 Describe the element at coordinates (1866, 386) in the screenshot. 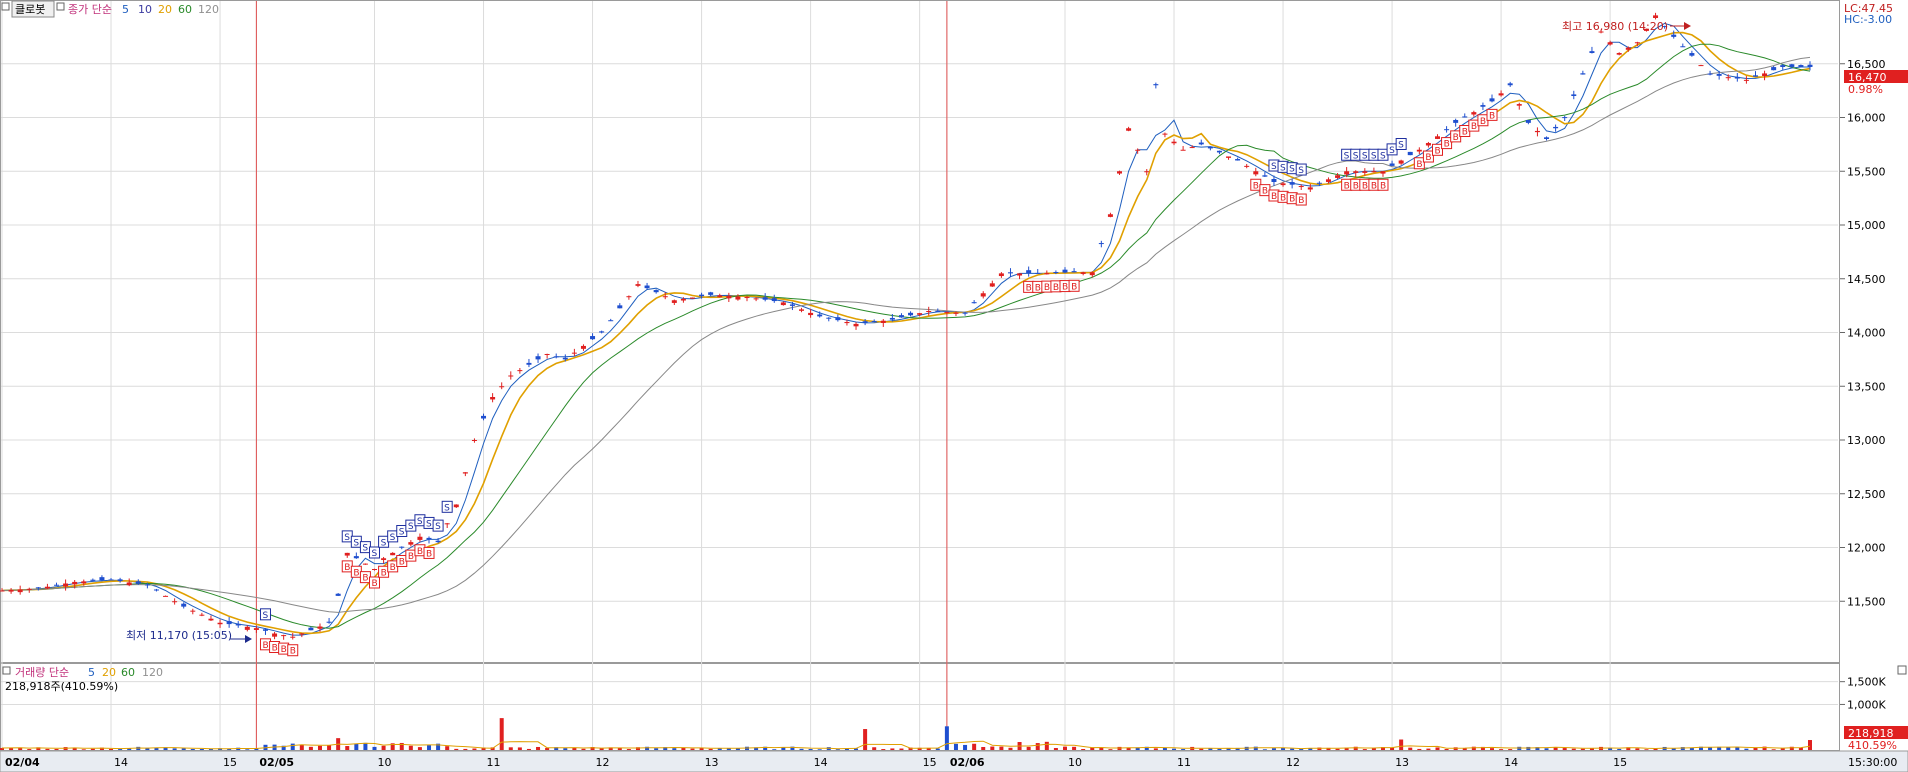

I see `price-tick-label: 13,500` at that location.